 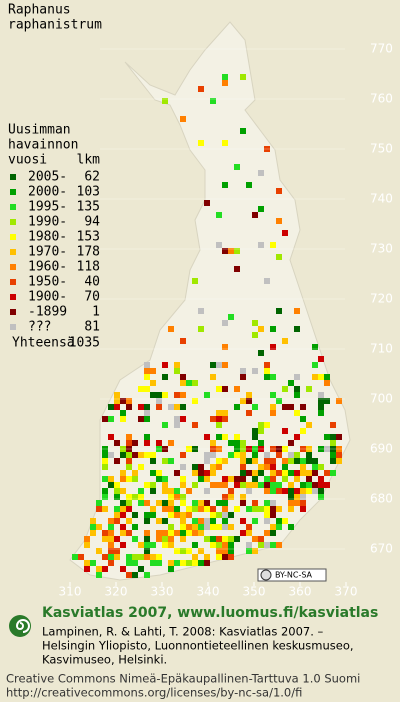 I want to click on x-tick-label: 350, so click(x=254, y=592).